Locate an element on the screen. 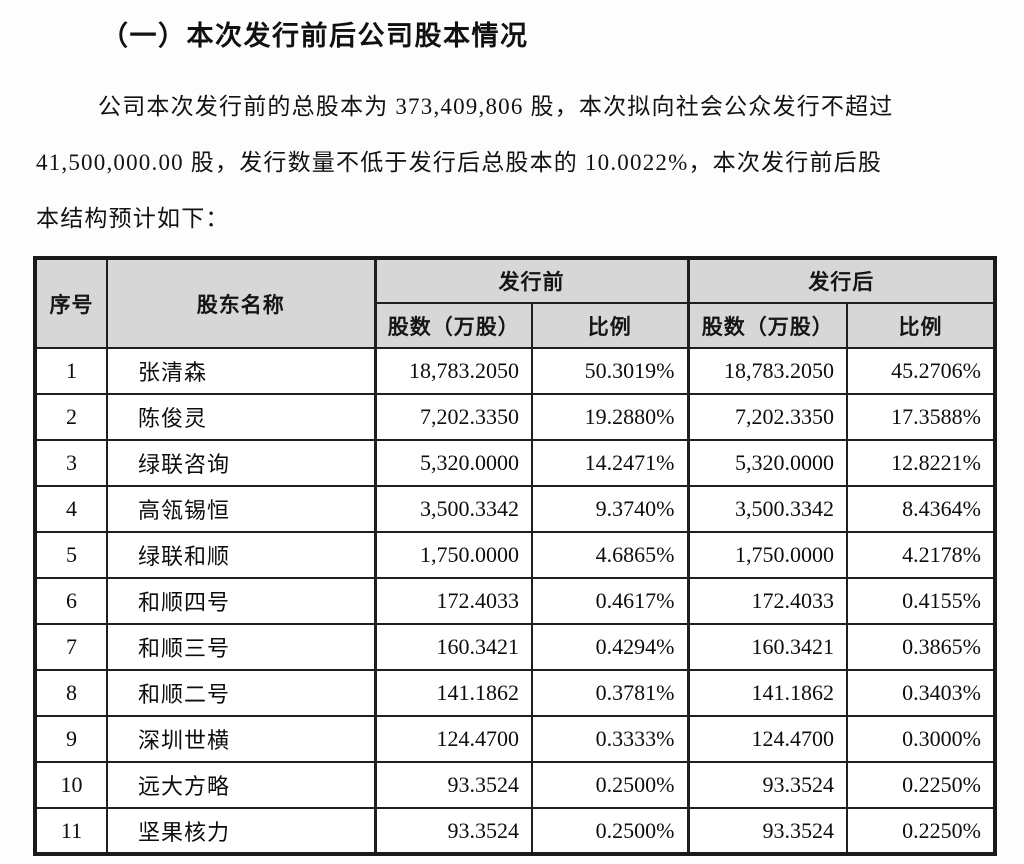 The height and width of the screenshot is (864, 1024). cell-post-shares: 5,320.0000 is located at coordinates (767, 463).